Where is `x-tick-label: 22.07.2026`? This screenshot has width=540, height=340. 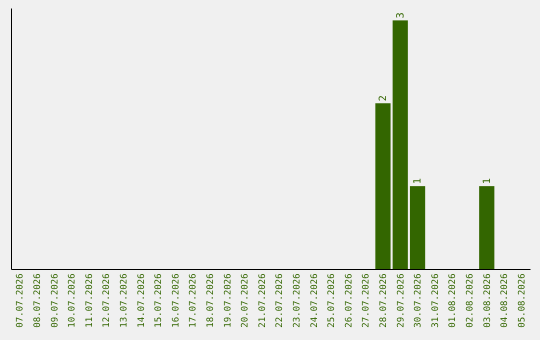
x-tick-label: 22.07.2026 is located at coordinates (280, 301).